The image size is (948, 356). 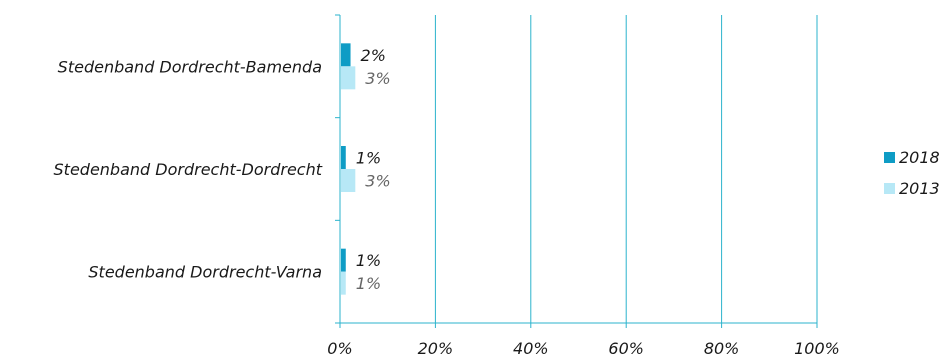 I want to click on x-tick-label: 20%, so click(x=436, y=347).